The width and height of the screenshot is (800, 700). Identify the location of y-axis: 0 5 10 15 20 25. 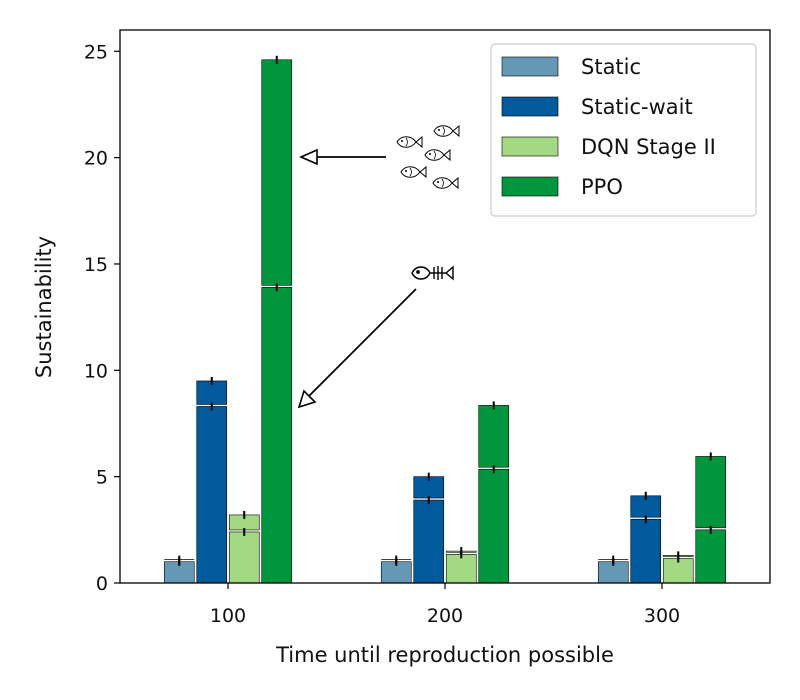
(102, 318).